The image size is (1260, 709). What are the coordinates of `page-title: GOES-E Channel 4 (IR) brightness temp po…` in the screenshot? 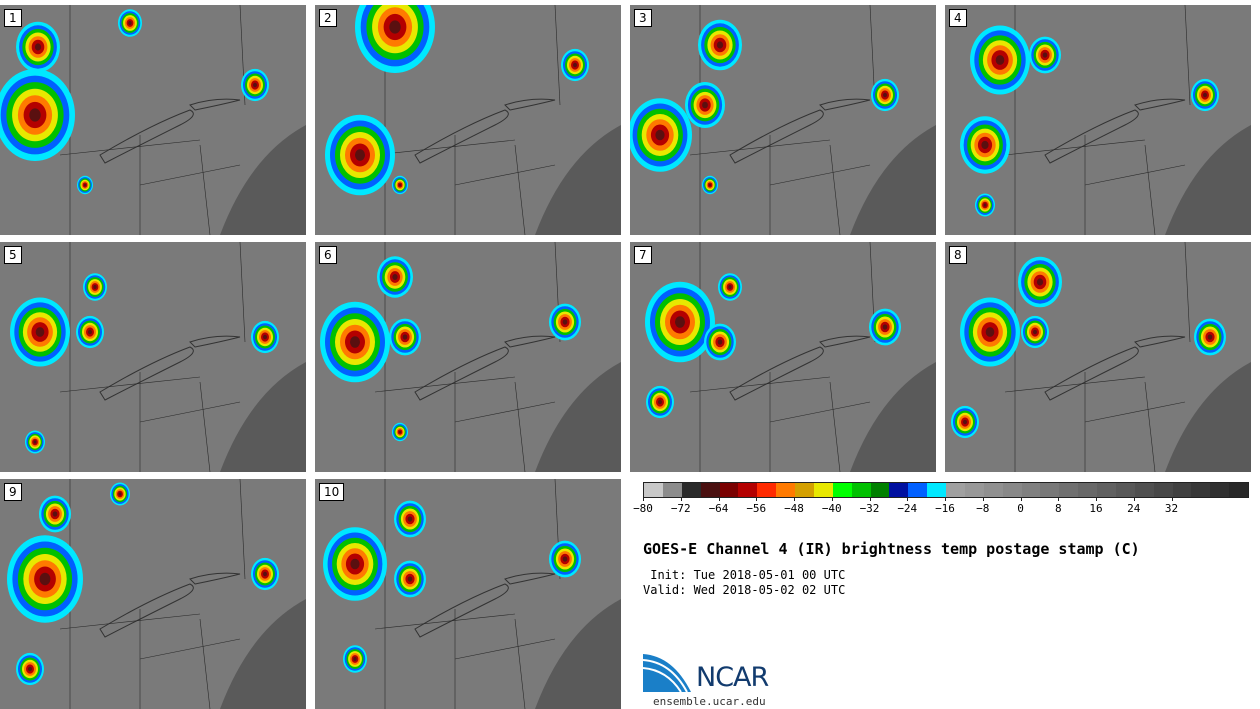 It's located at (891, 549).